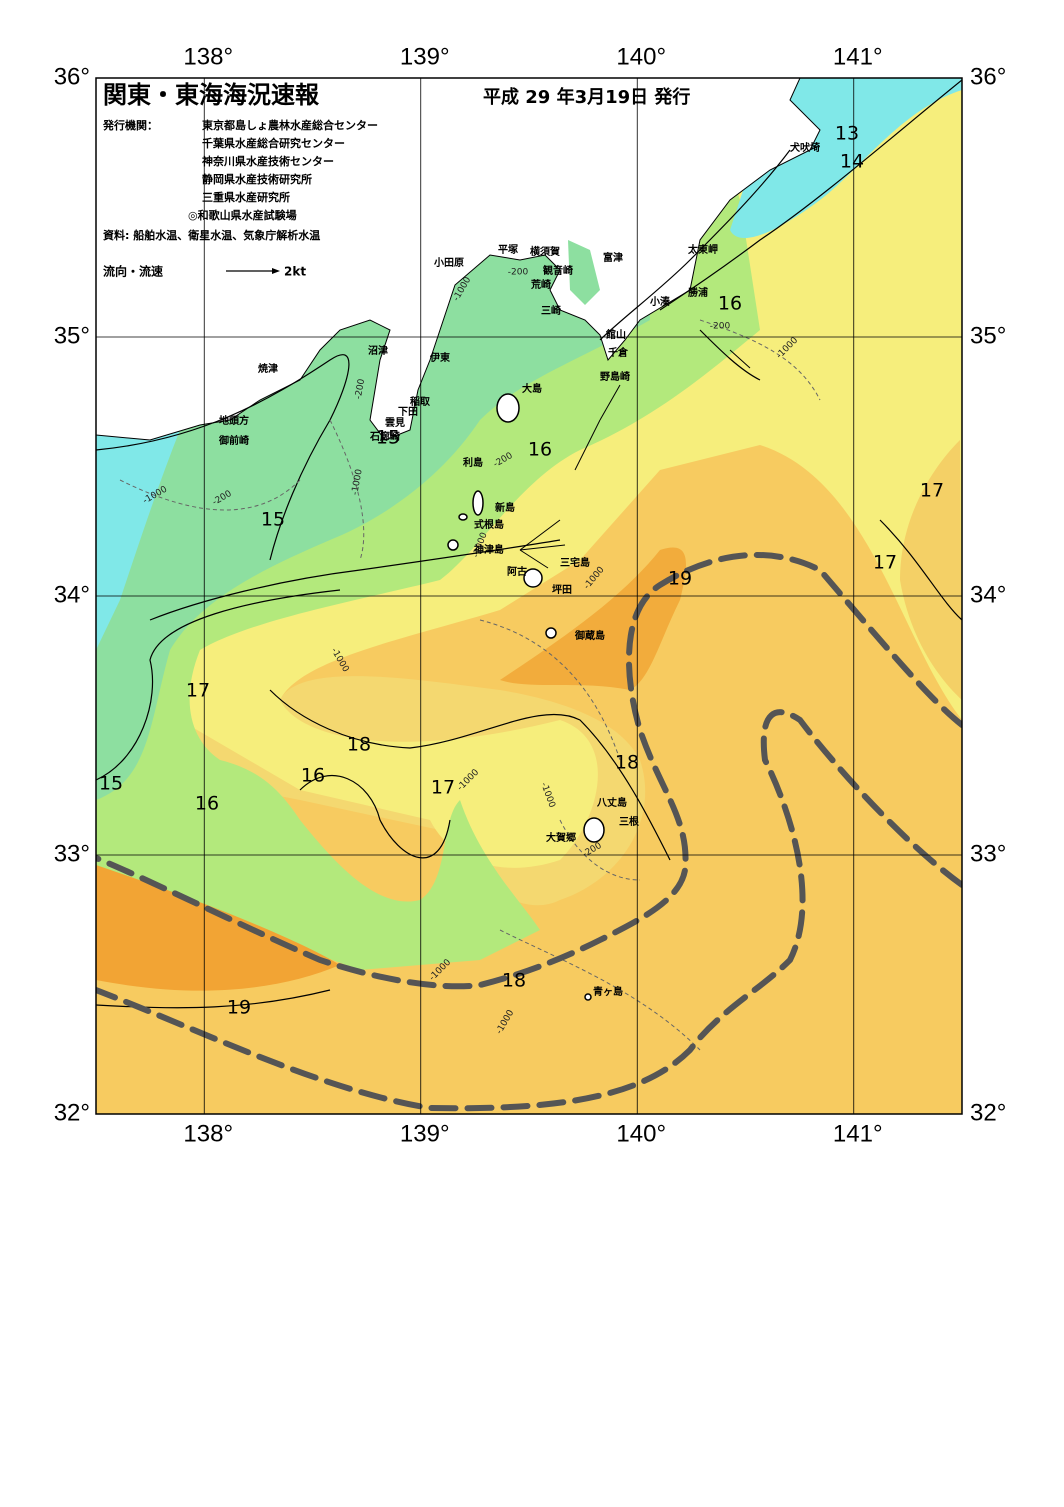 This screenshot has height=1507, width=1064. Describe the element at coordinates (268, 161) in the screenshot. I see `issuer: 神奈川県水産技術センター` at that location.